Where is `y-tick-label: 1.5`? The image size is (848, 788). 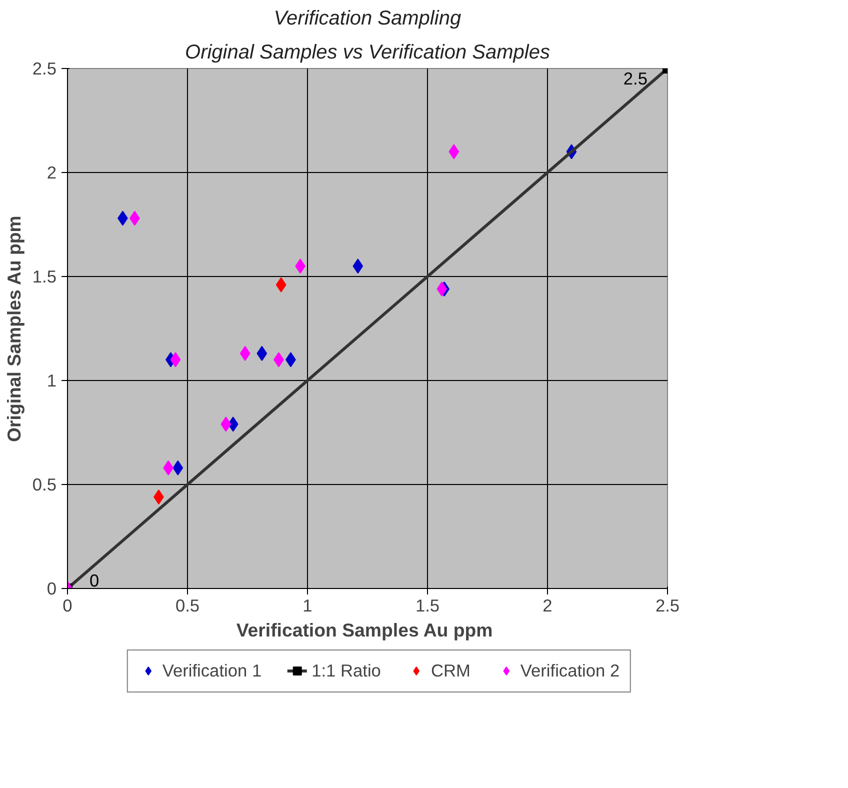
y-tick-label: 1.5 is located at coordinates (44, 276).